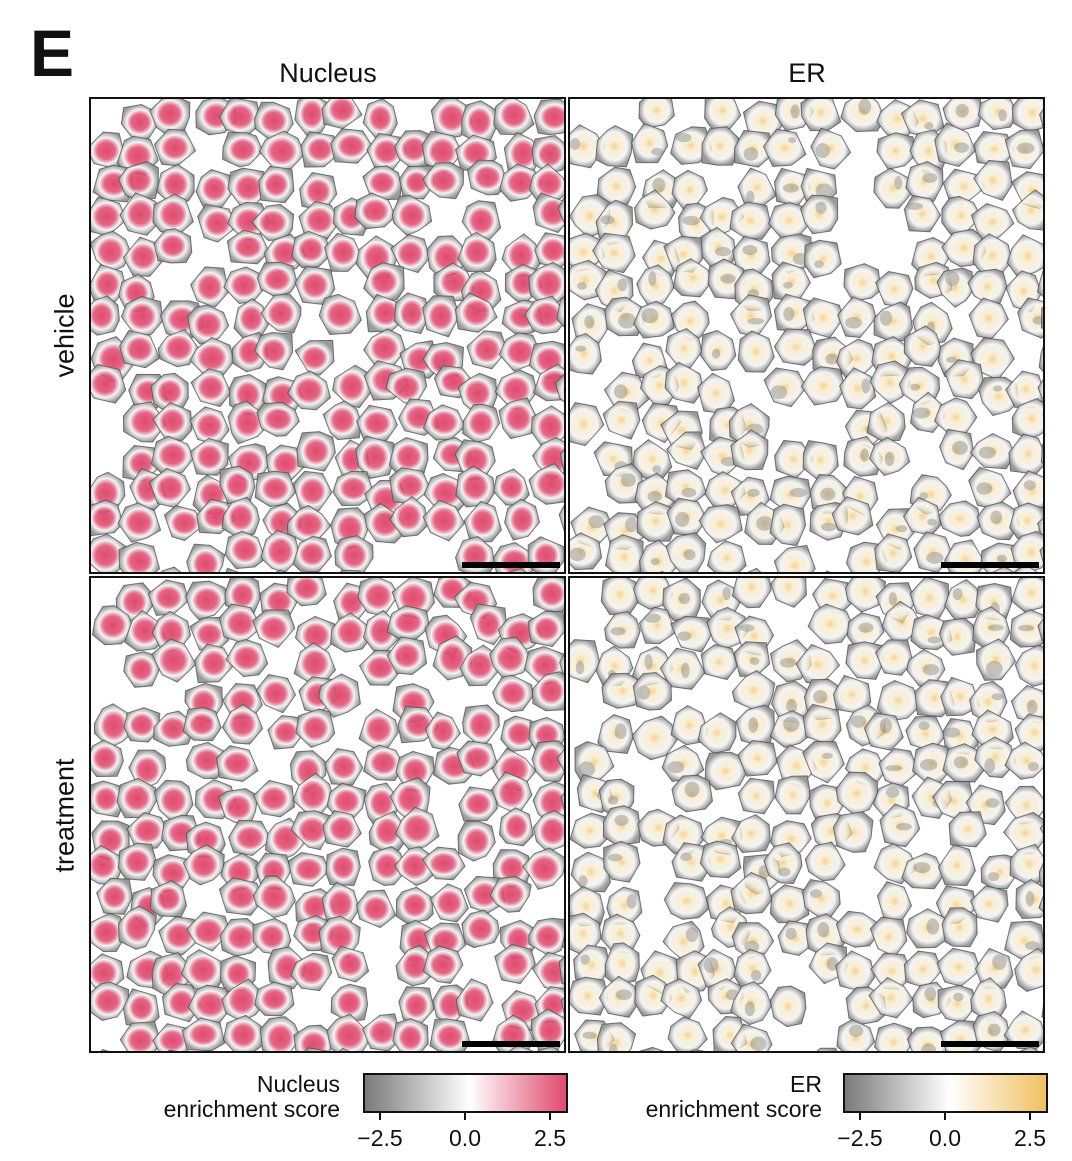 The image size is (1072, 1161). I want to click on colorbar-label-line2: enrichment score, so click(733, 1109).